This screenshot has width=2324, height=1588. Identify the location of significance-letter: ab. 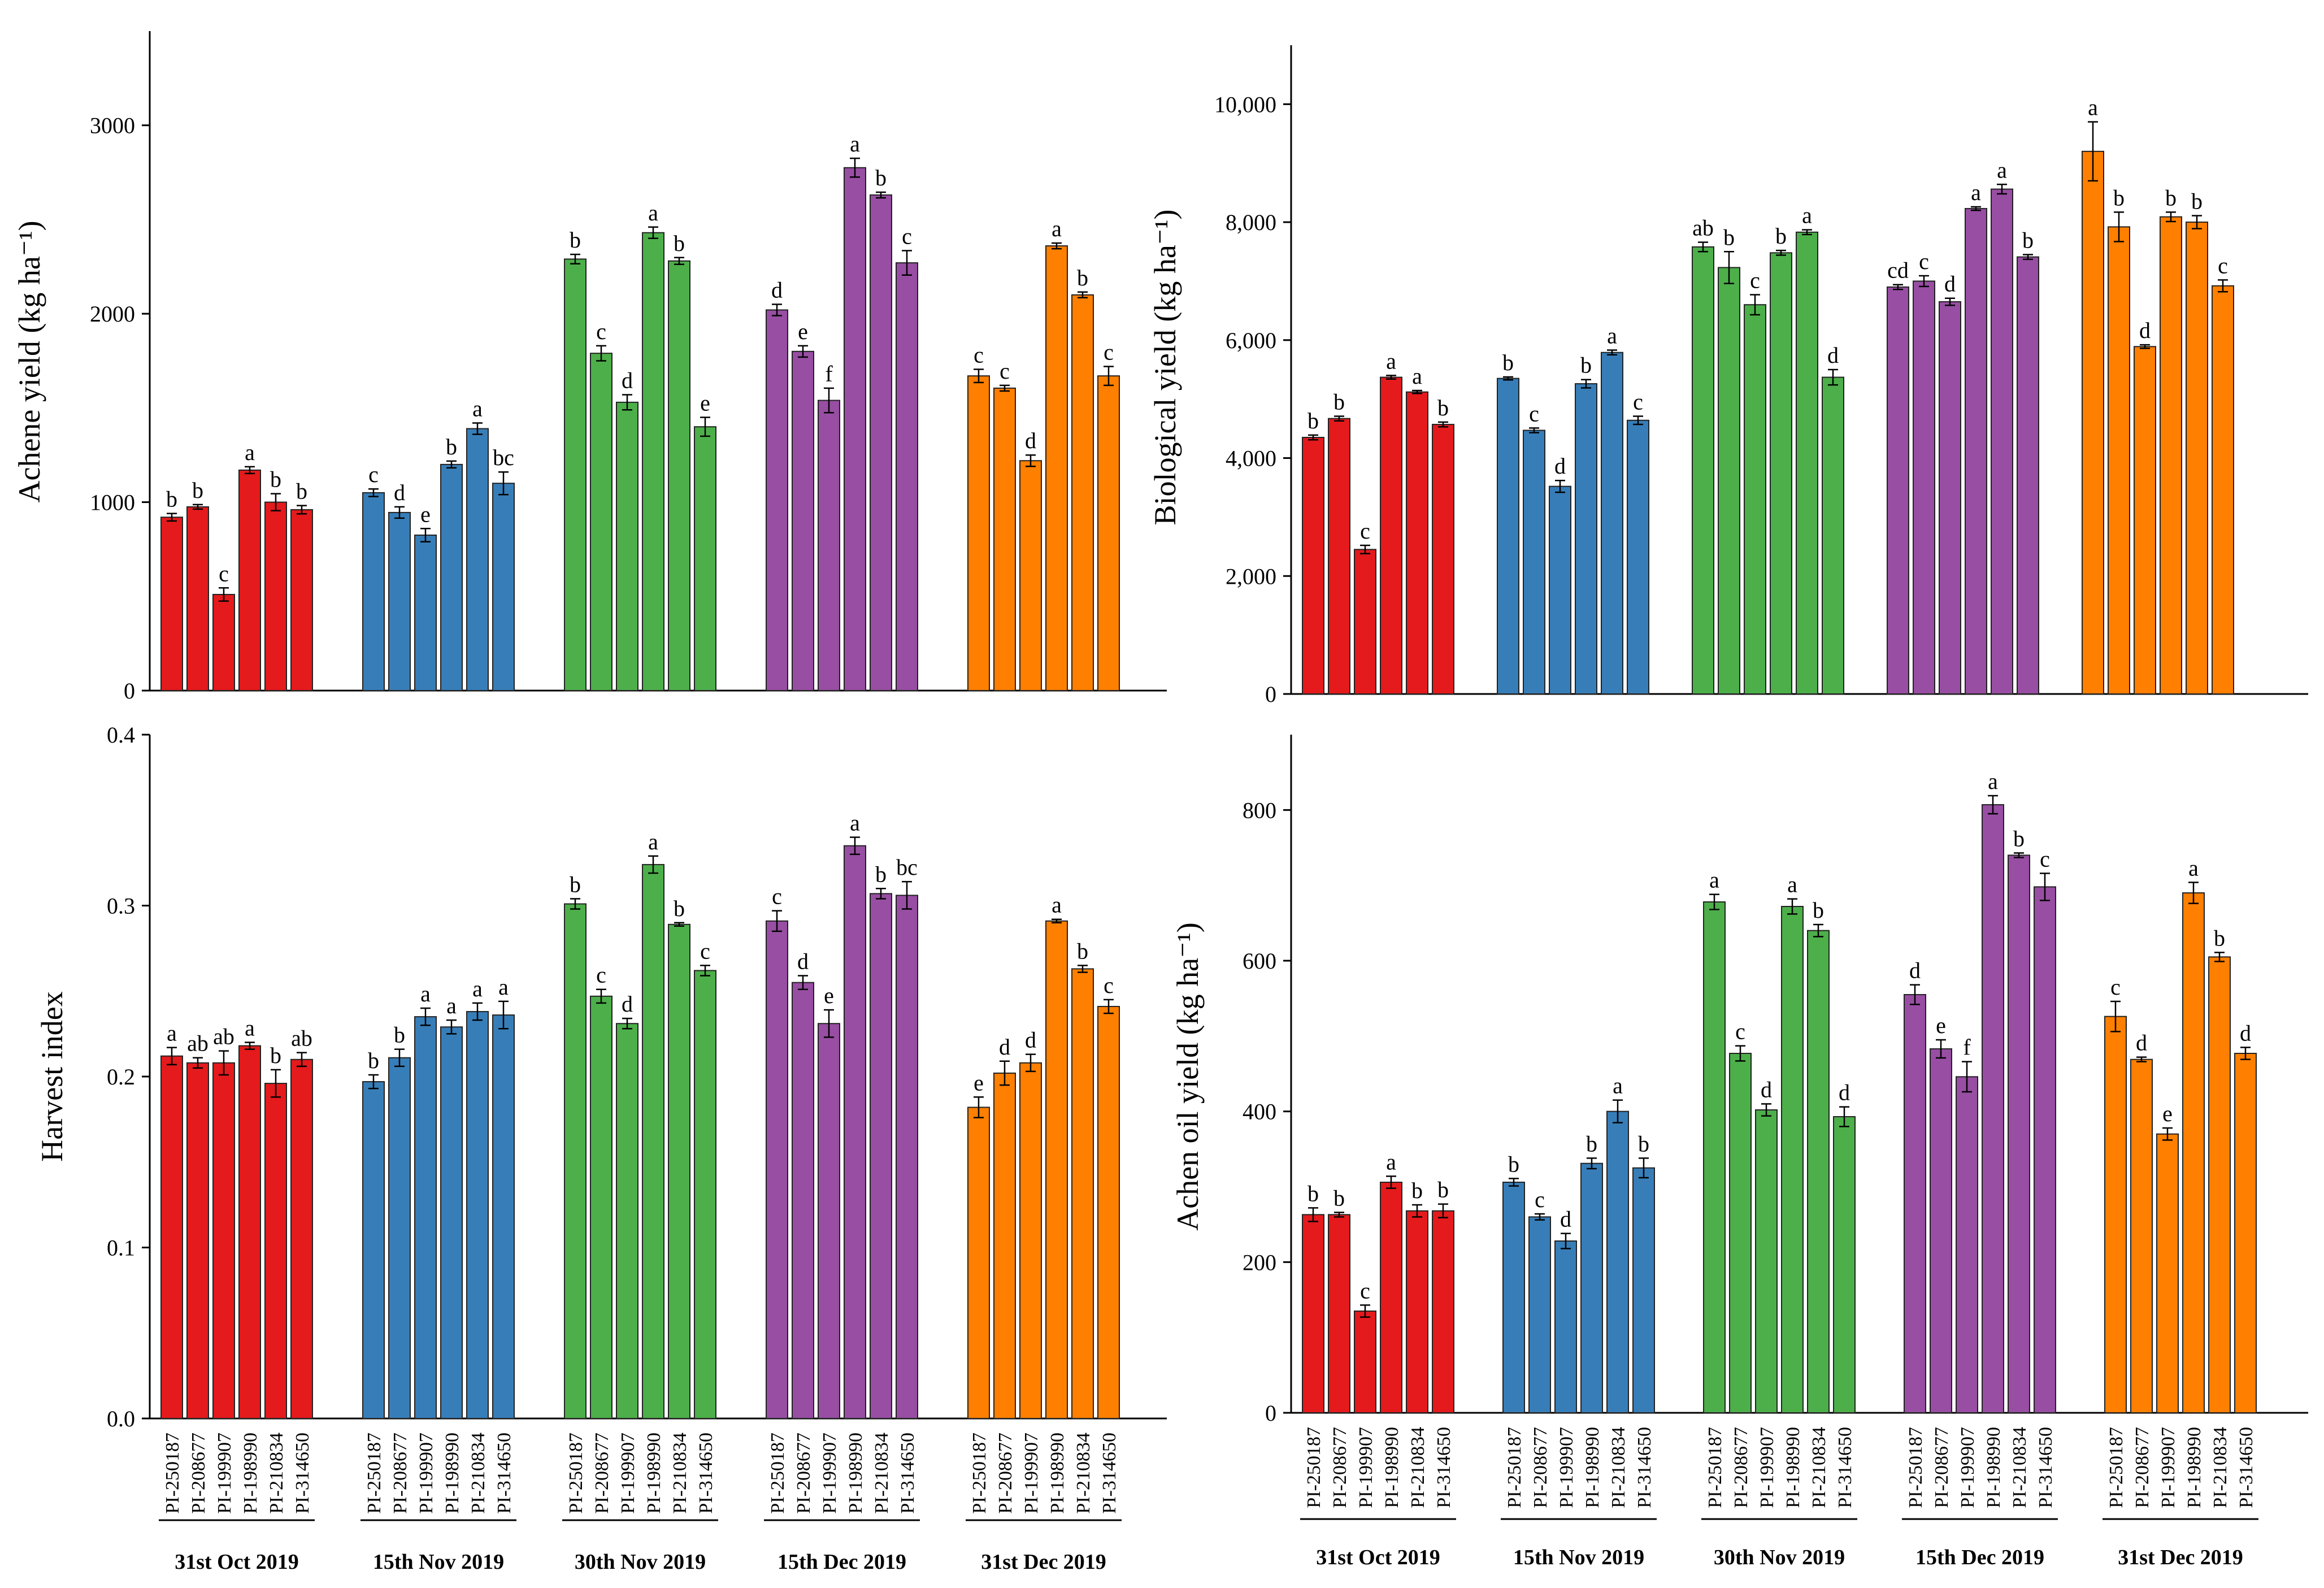
(197, 1043).